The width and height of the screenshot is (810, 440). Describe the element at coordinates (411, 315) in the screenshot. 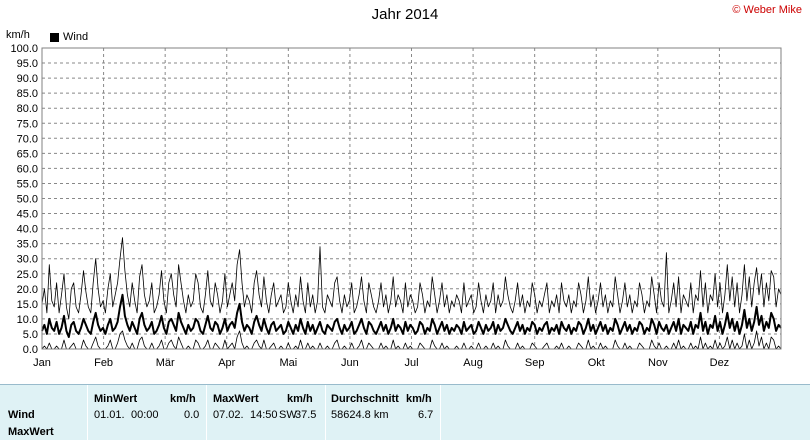

I see `series-line-avg` at that location.